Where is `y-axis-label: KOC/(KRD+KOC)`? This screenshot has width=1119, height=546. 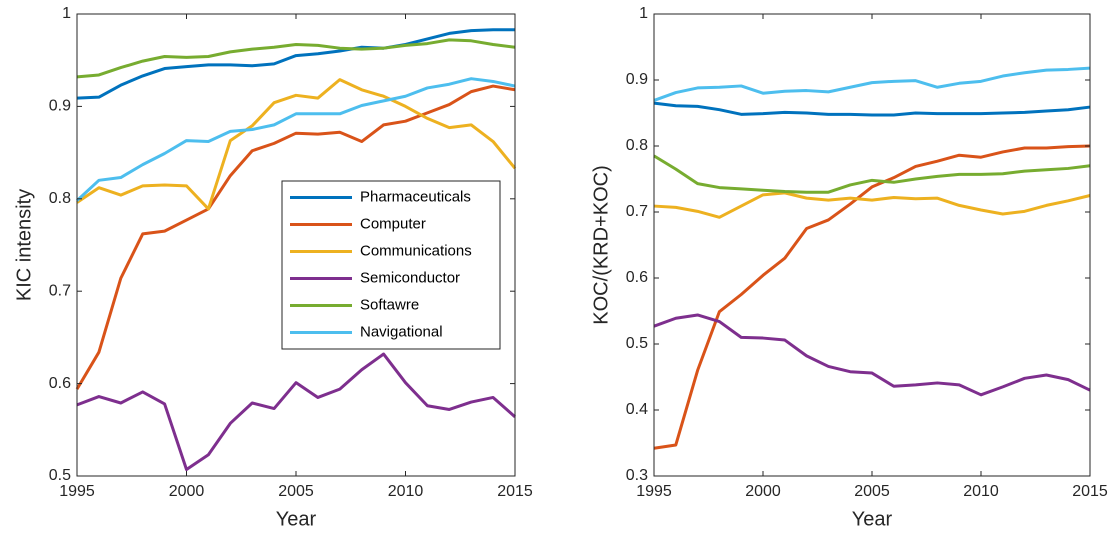 y-axis-label: KOC/(KRD+KOC) is located at coordinates (601, 244).